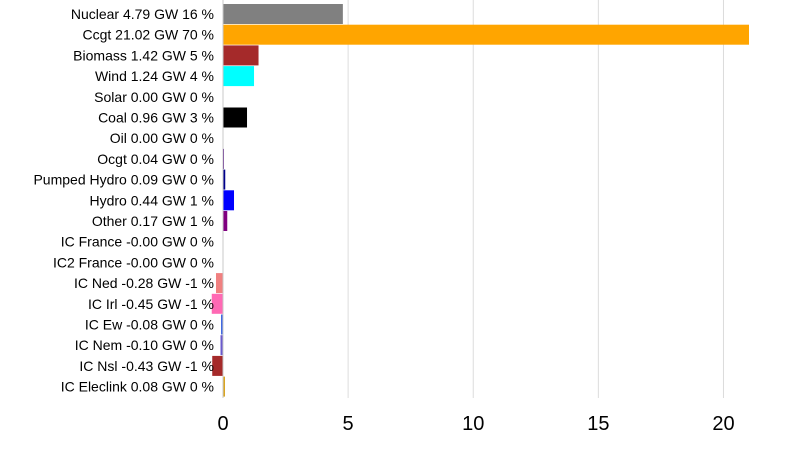 This screenshot has height=455, width=796. Describe the element at coordinates (143, 55) in the screenshot. I see `category-label-2: Biomass 1.42 GW 5 %` at that location.